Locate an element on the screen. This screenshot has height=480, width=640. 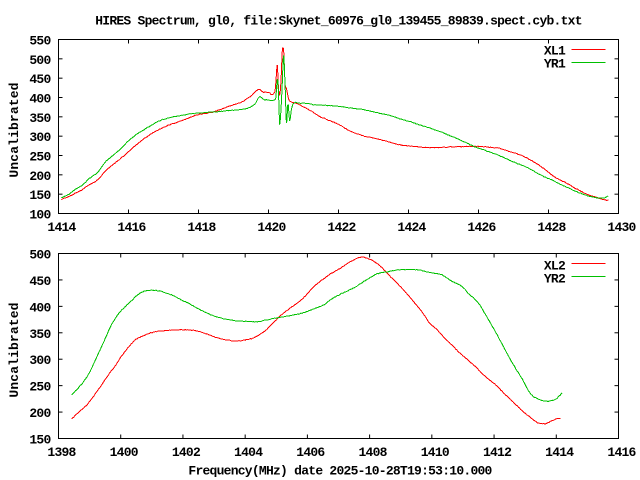
svg-text: 100 is located at coordinates (40, 215).